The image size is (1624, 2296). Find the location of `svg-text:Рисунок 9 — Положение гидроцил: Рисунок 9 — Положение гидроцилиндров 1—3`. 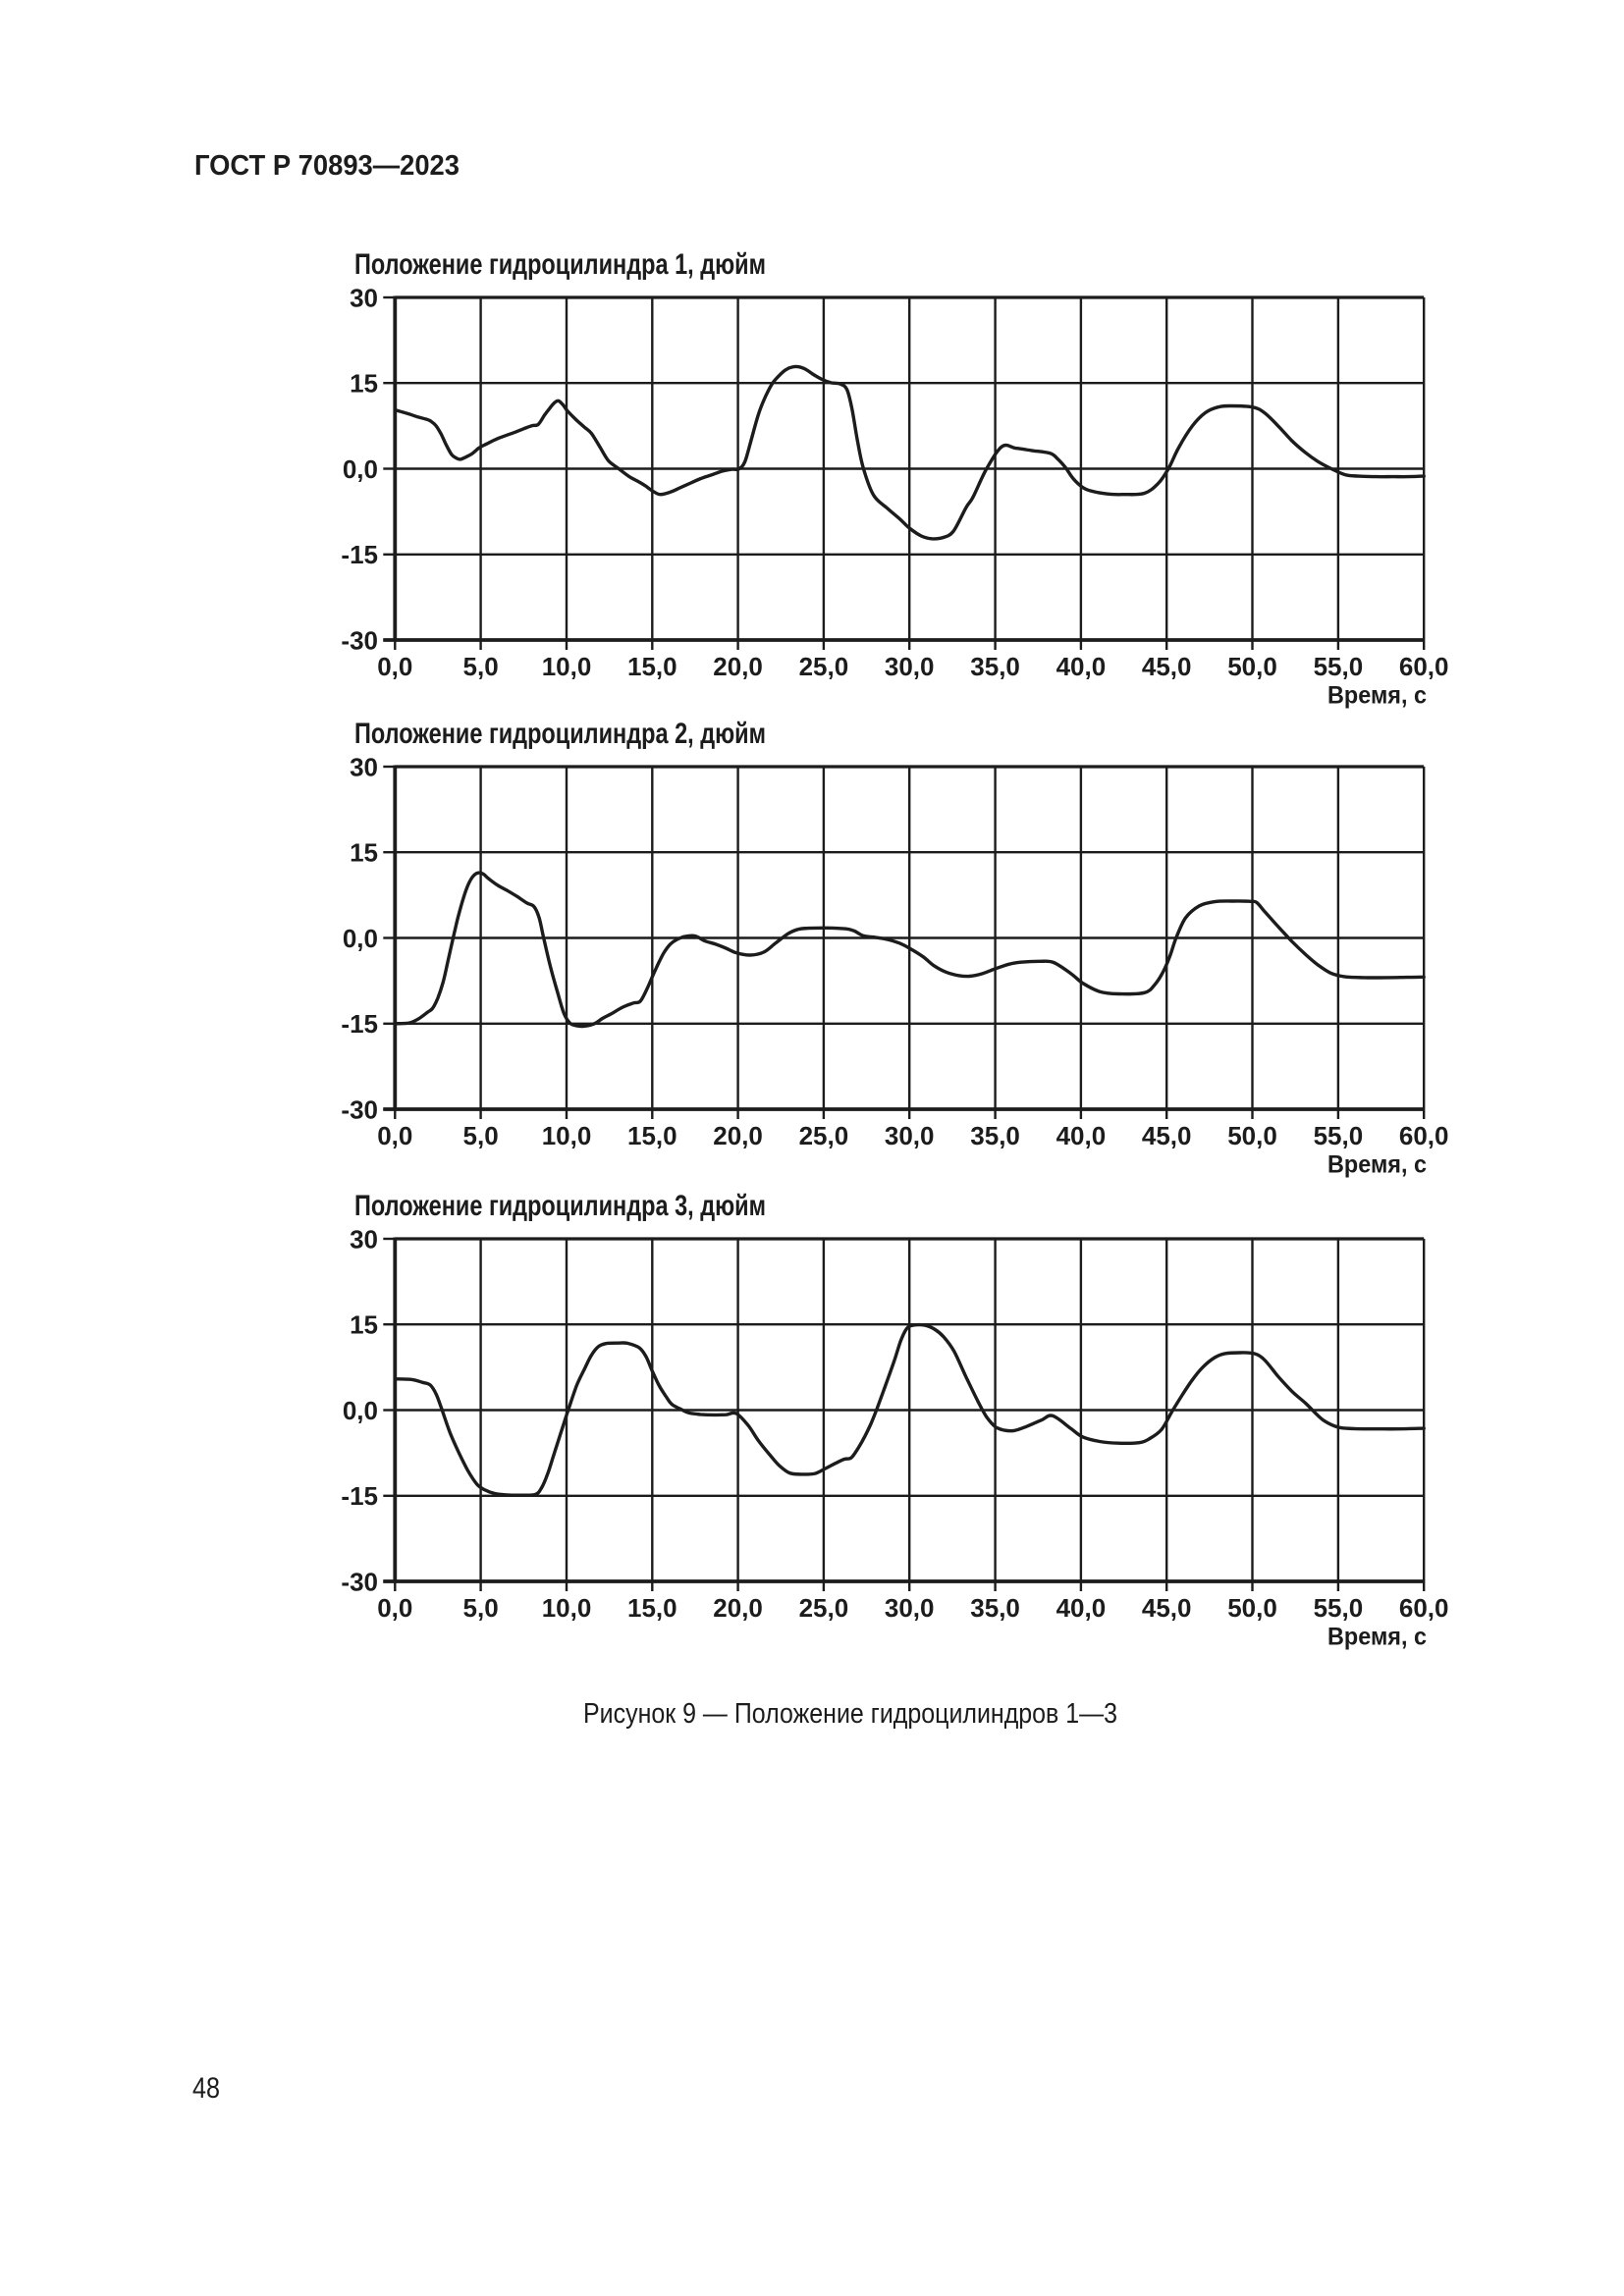

svg-text:Рисунок 9 — Положение гидроцил: Рисунок 9 — Положение гидроцилиндров 1—3 is located at coordinates (850, 1714).